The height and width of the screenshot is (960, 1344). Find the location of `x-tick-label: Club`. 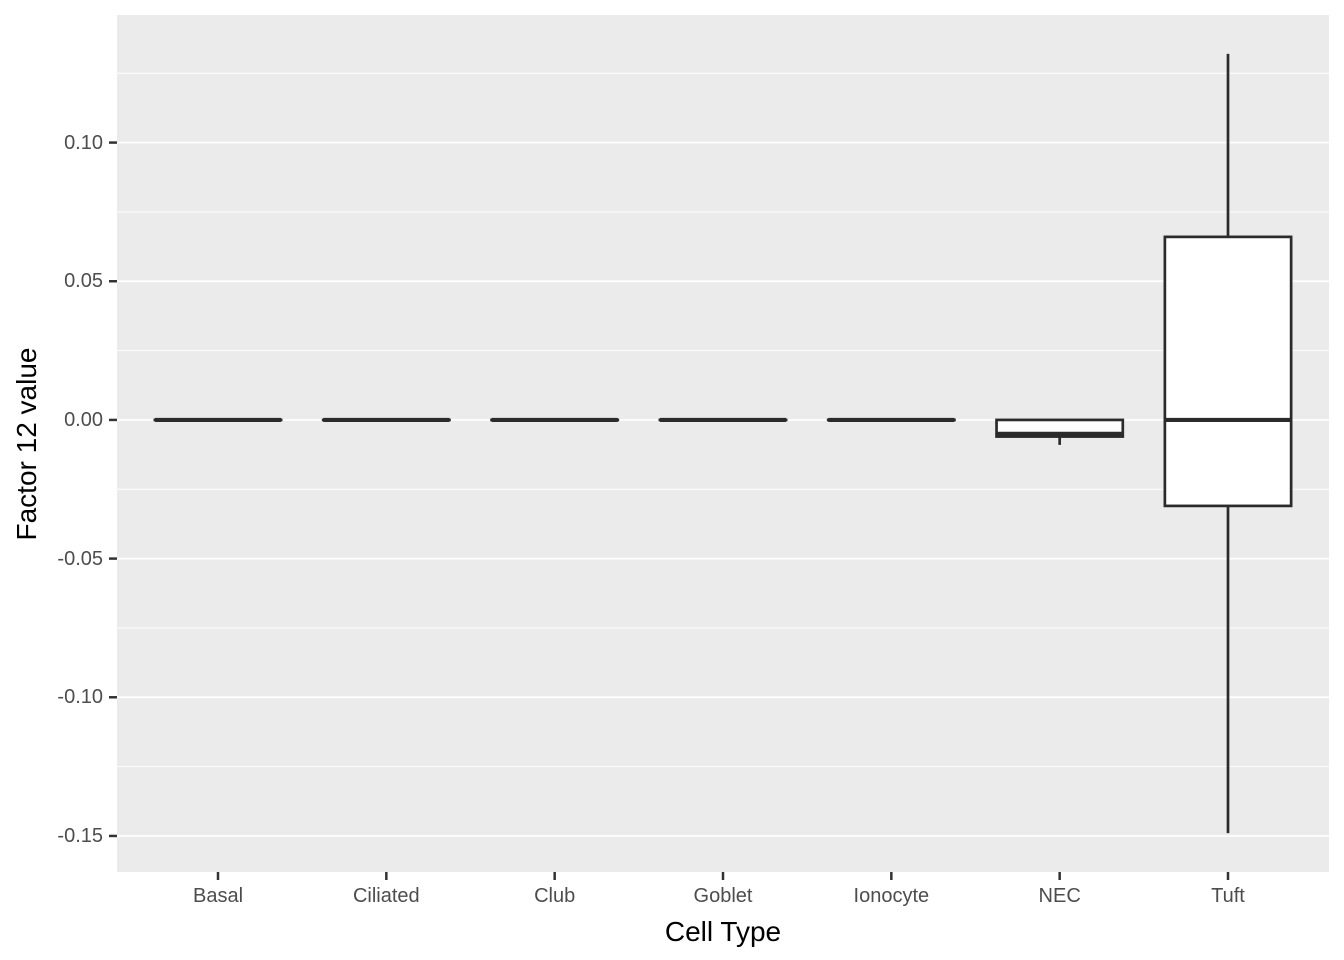

x-tick-label: Club is located at coordinates (555, 896).